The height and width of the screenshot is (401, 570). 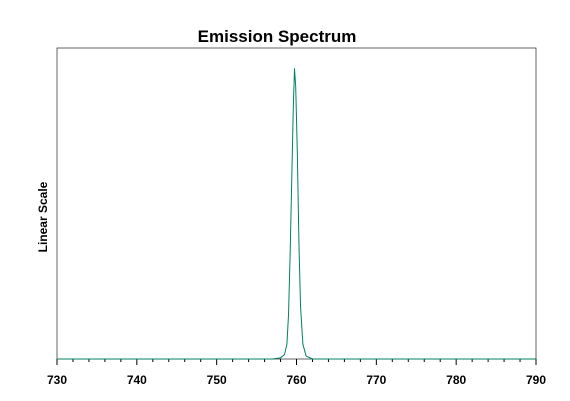 What do you see at coordinates (277, 36) in the screenshot?
I see `chart-title: Emission Spectrum` at bounding box center [277, 36].